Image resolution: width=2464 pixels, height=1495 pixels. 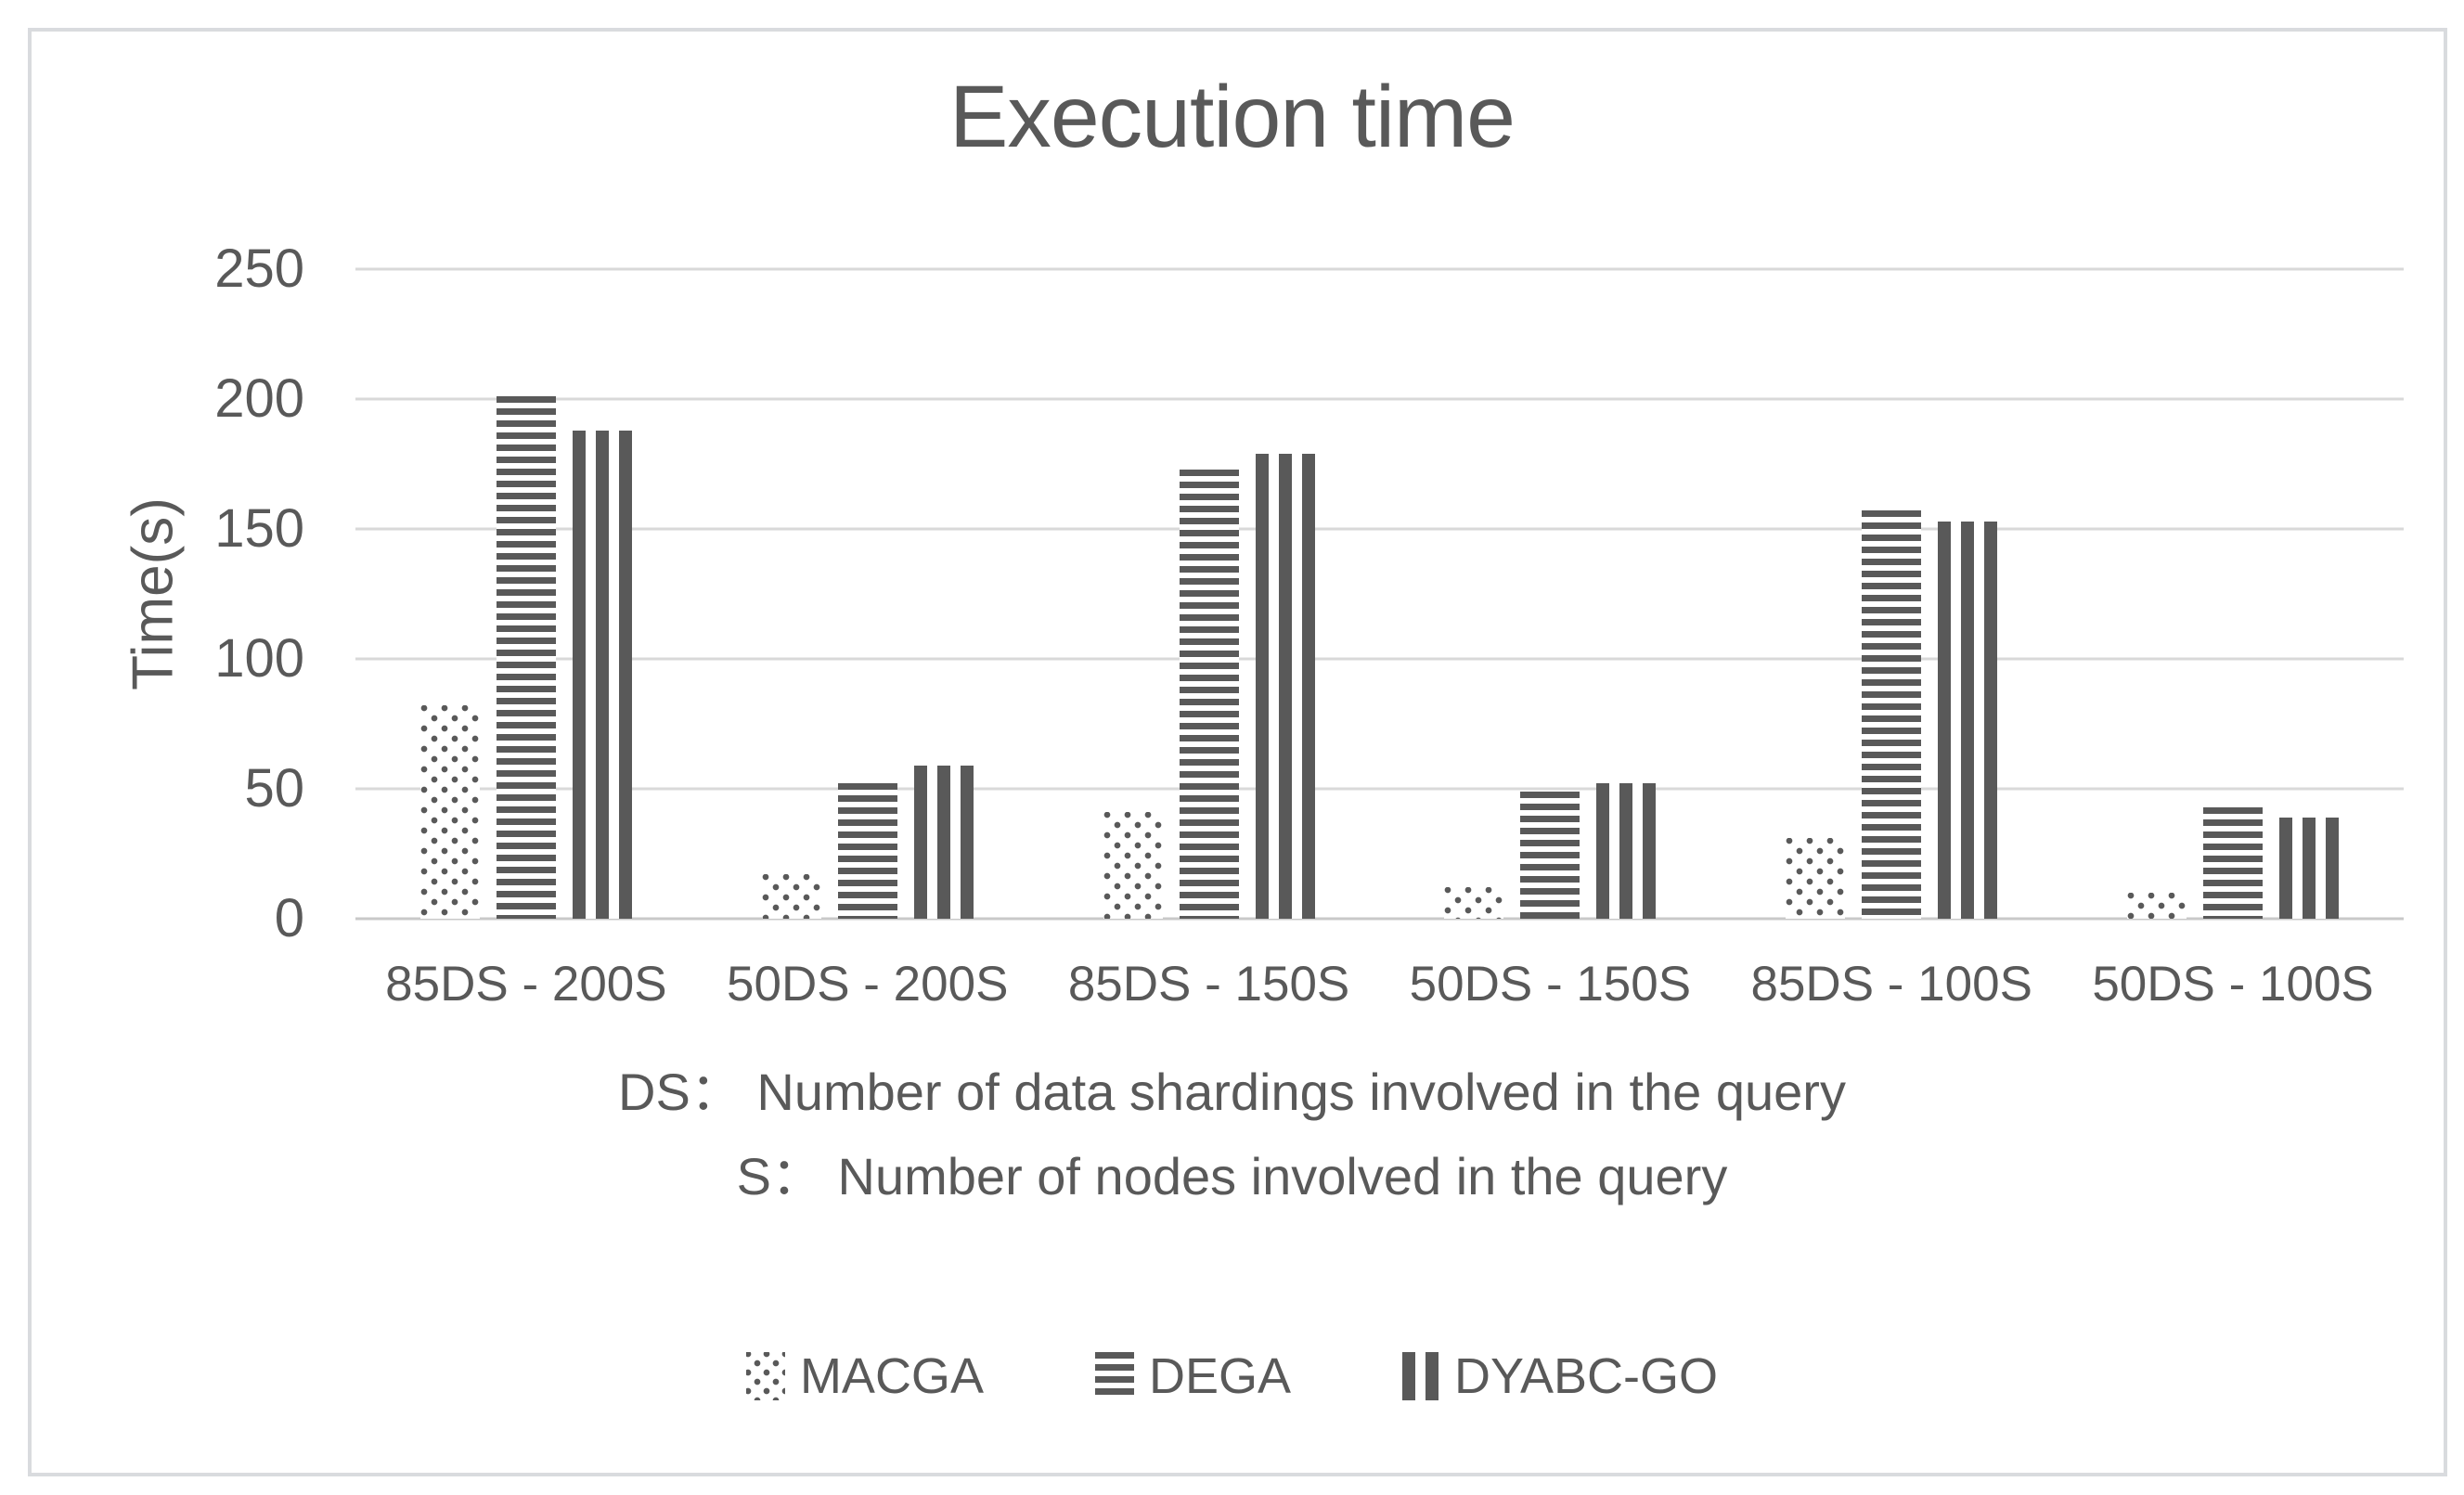 I want to click on x-axis-label-0: 85DS - 200S, so click(x=526, y=984).